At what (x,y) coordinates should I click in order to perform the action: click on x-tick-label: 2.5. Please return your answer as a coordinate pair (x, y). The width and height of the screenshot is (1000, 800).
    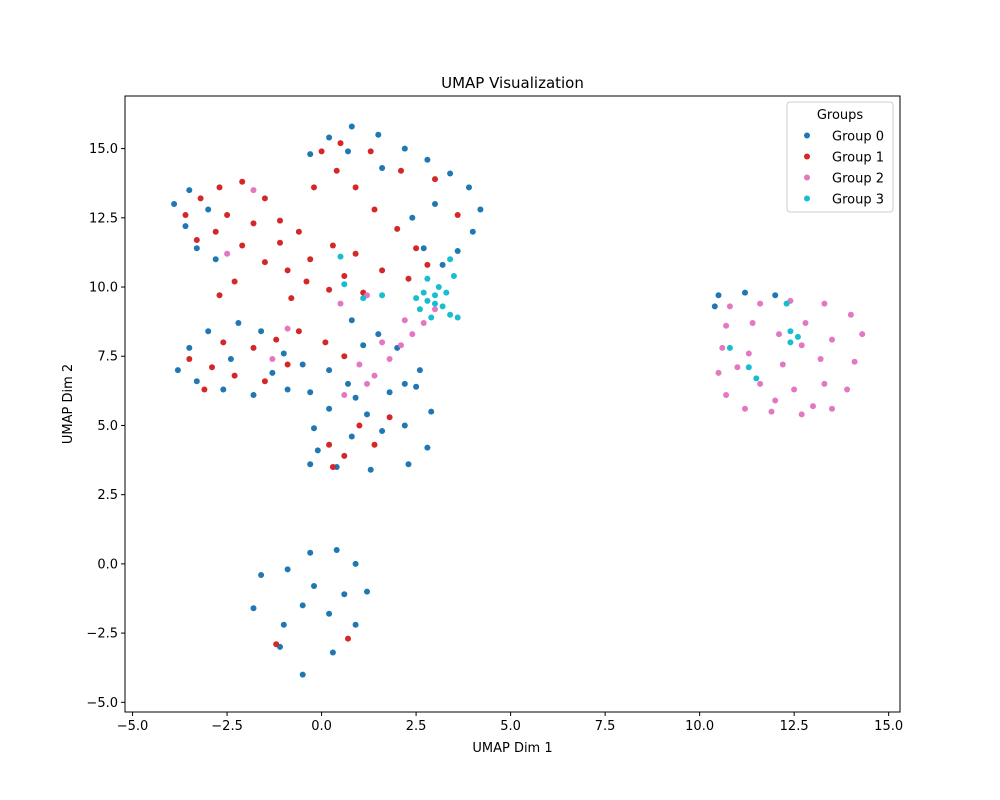
    Looking at the image, I should click on (416, 726).